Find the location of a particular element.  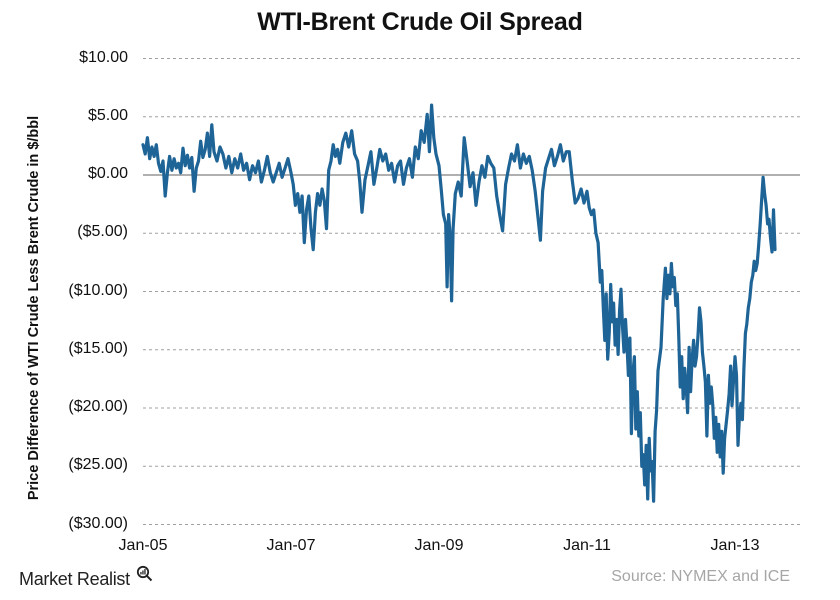

x-tick-label: Jan-05 is located at coordinates (143, 545).